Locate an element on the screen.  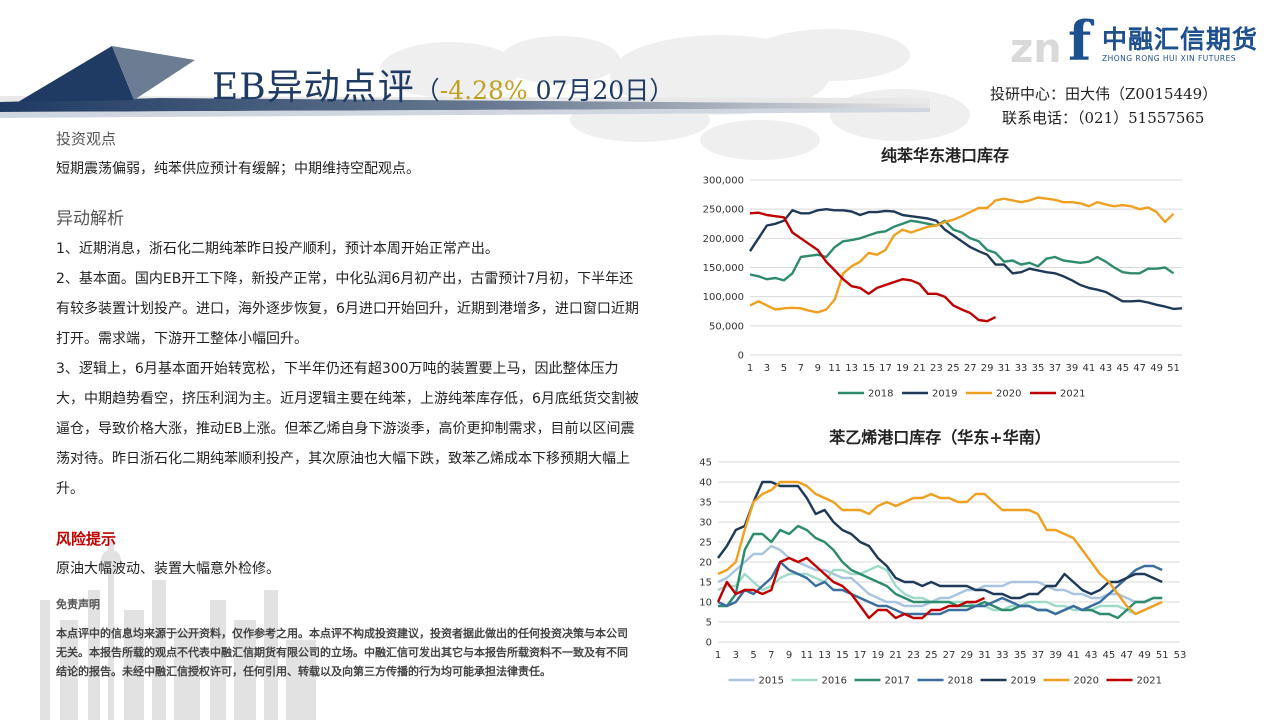
contact-phone: 联系电话：（021）51557565 is located at coordinates (1103, 118).